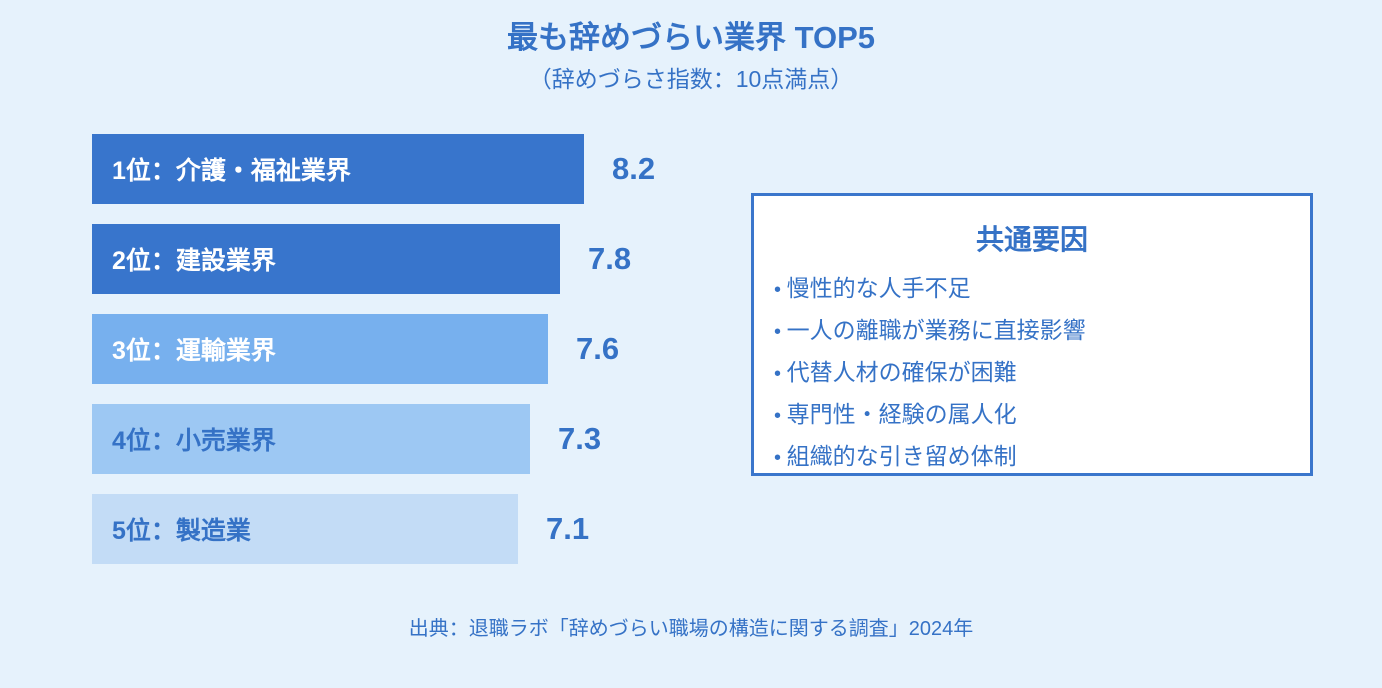 The height and width of the screenshot is (688, 1382). Describe the element at coordinates (568, 528) in the screenshot. I see `bar-value-label: 7.1` at that location.